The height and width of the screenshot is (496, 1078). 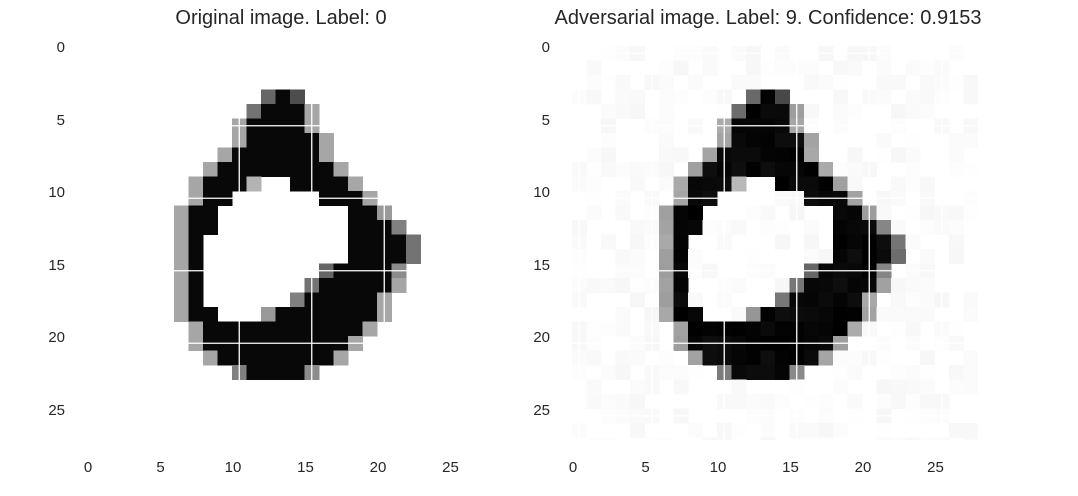 What do you see at coordinates (541, 265) in the screenshot?
I see `y-tick-label: 15` at bounding box center [541, 265].